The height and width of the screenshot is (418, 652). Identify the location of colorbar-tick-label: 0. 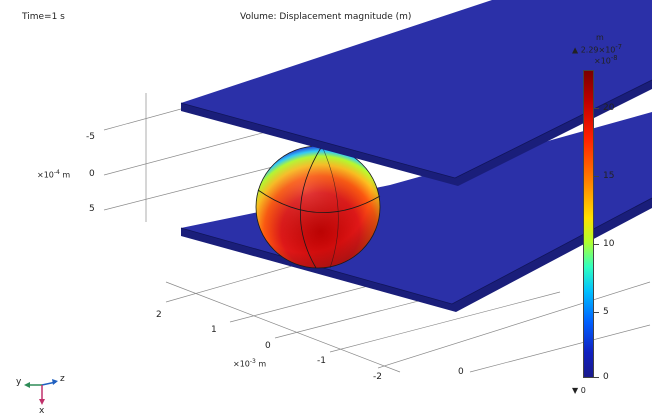
(606, 377).